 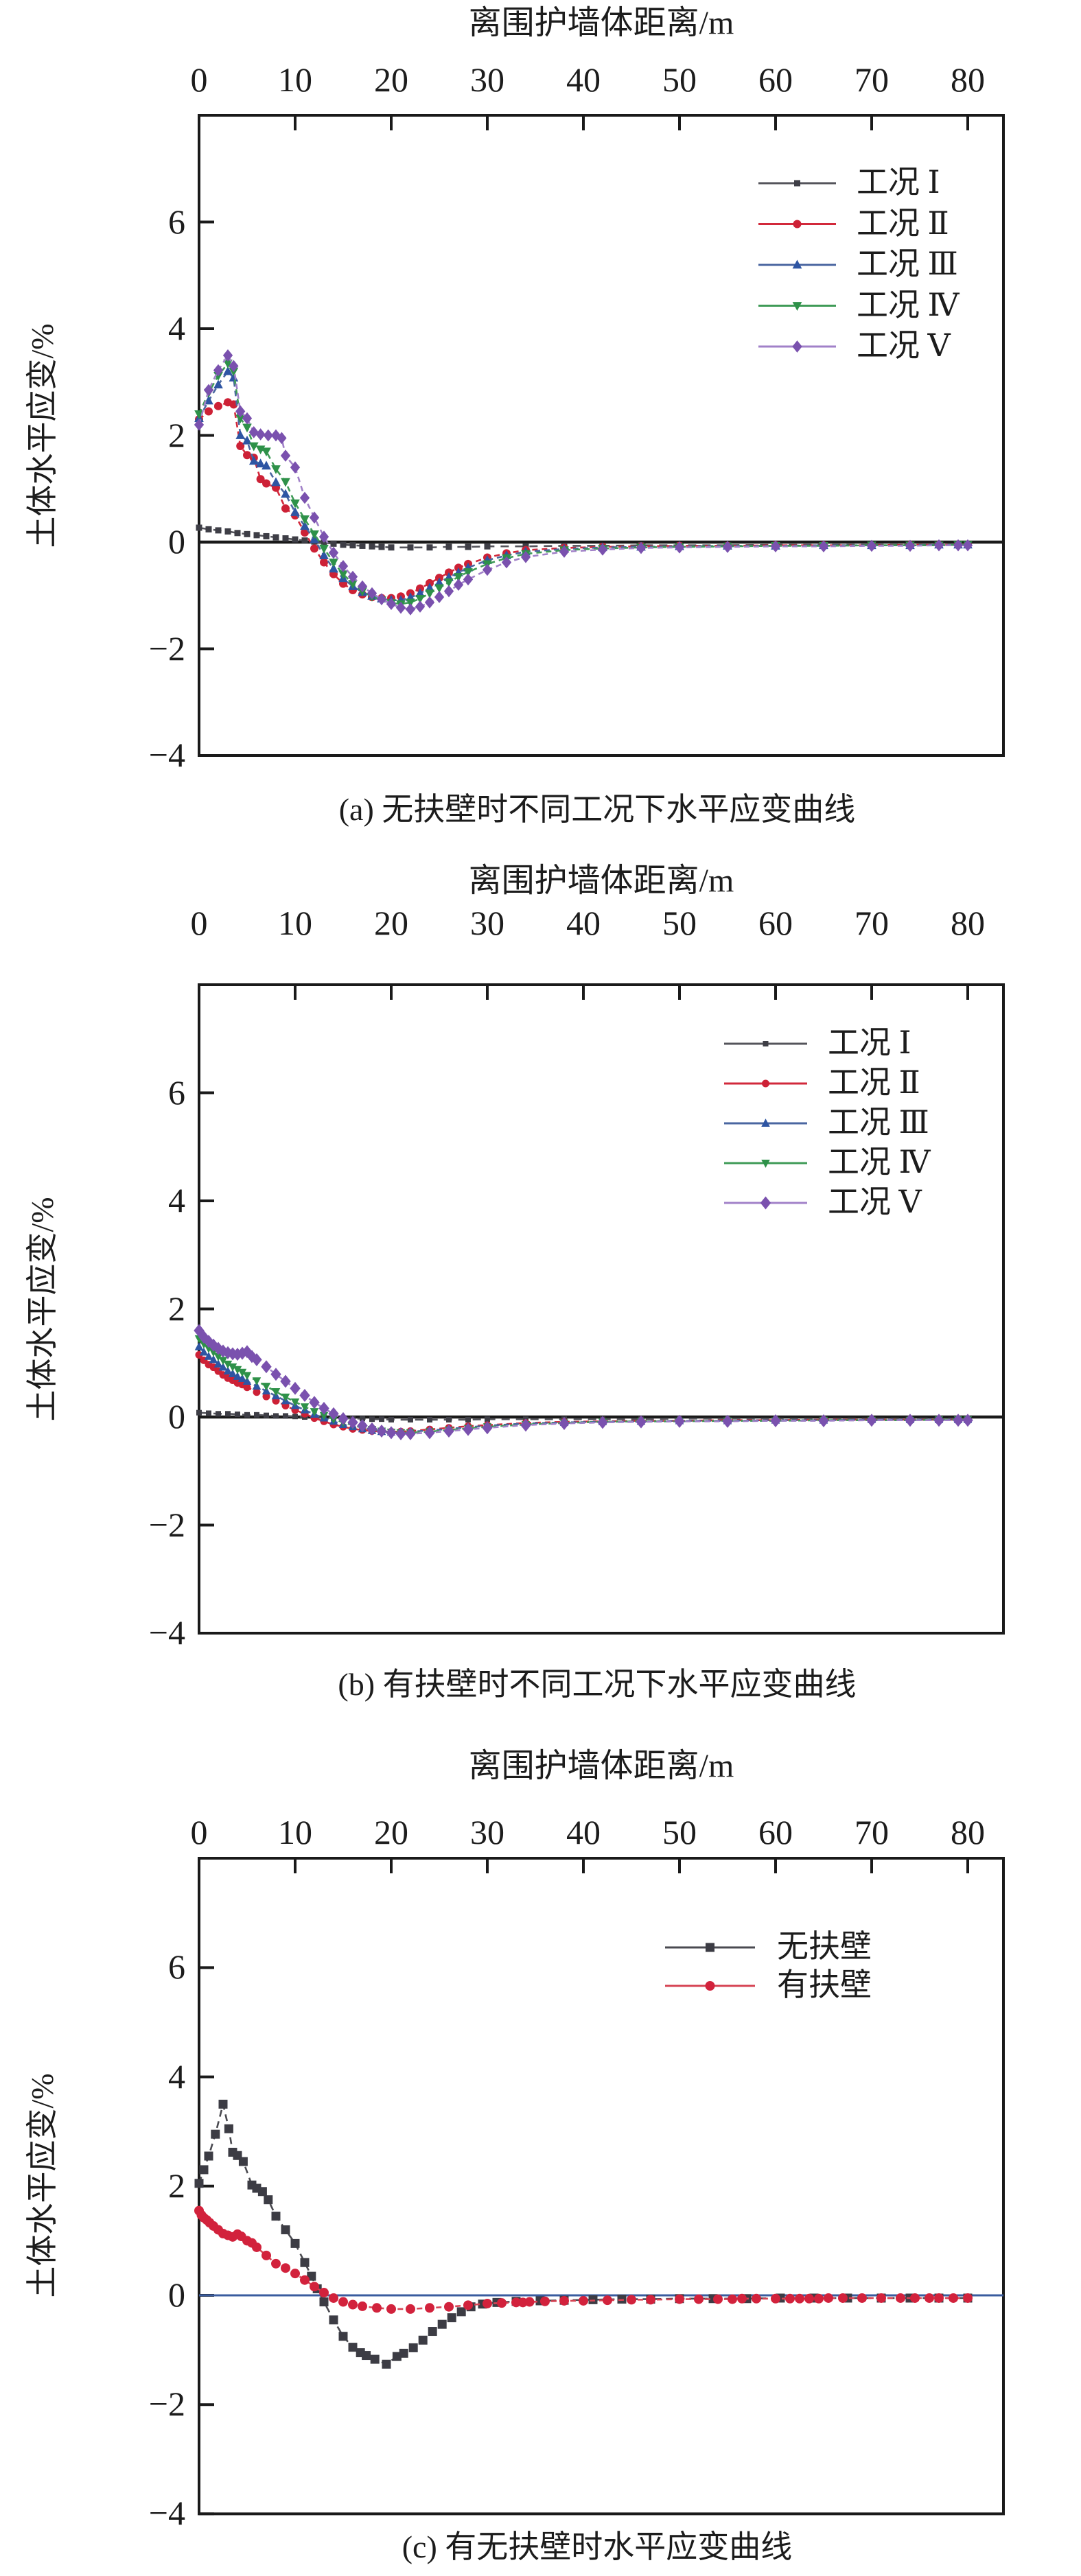 I want to click on panel-a-x-tick-label: 40, so click(x=583, y=79).